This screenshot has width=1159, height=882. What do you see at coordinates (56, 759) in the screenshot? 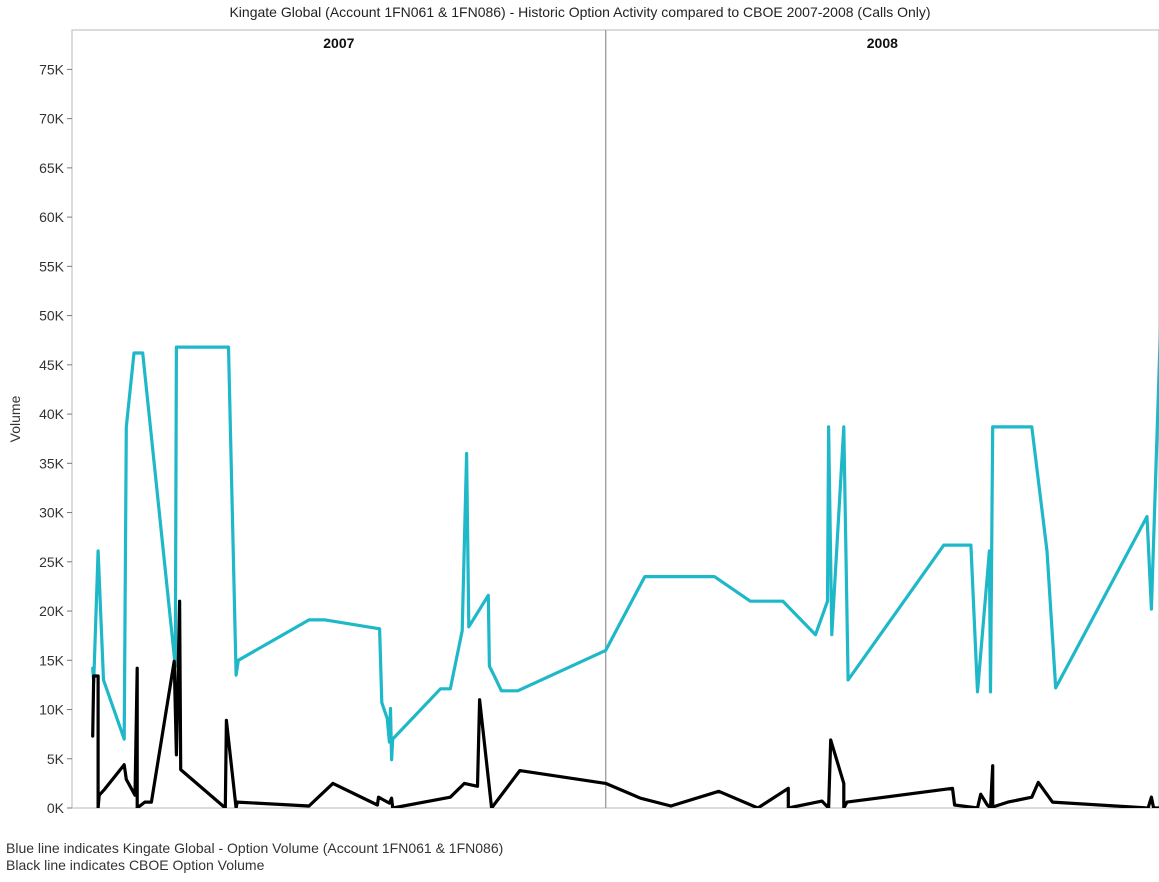
I see `y-tick-label: 5K` at bounding box center [56, 759].